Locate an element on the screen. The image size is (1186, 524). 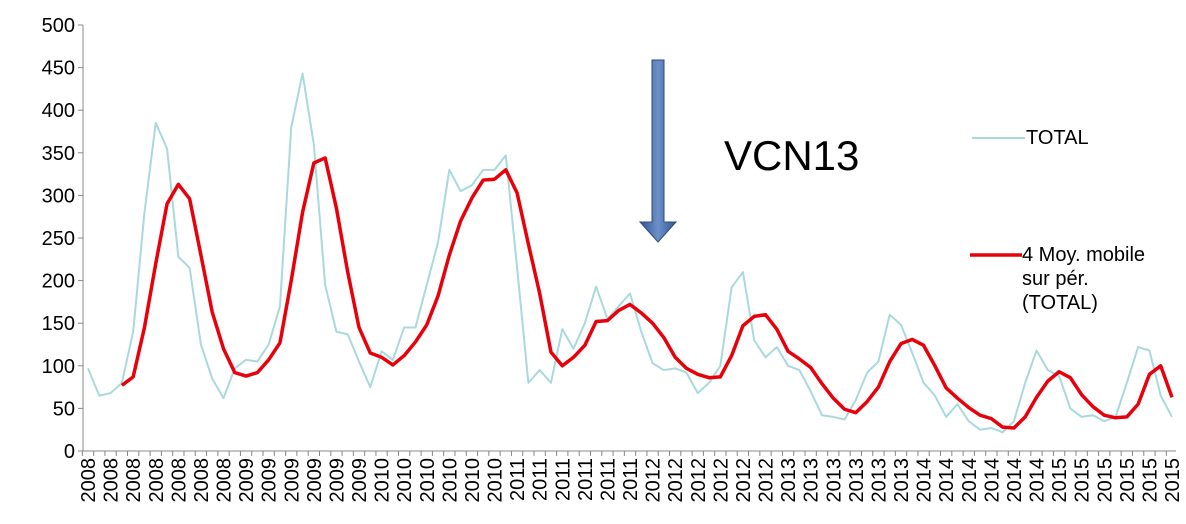
y-tick-label: 350 is located at coordinates (58, 154).